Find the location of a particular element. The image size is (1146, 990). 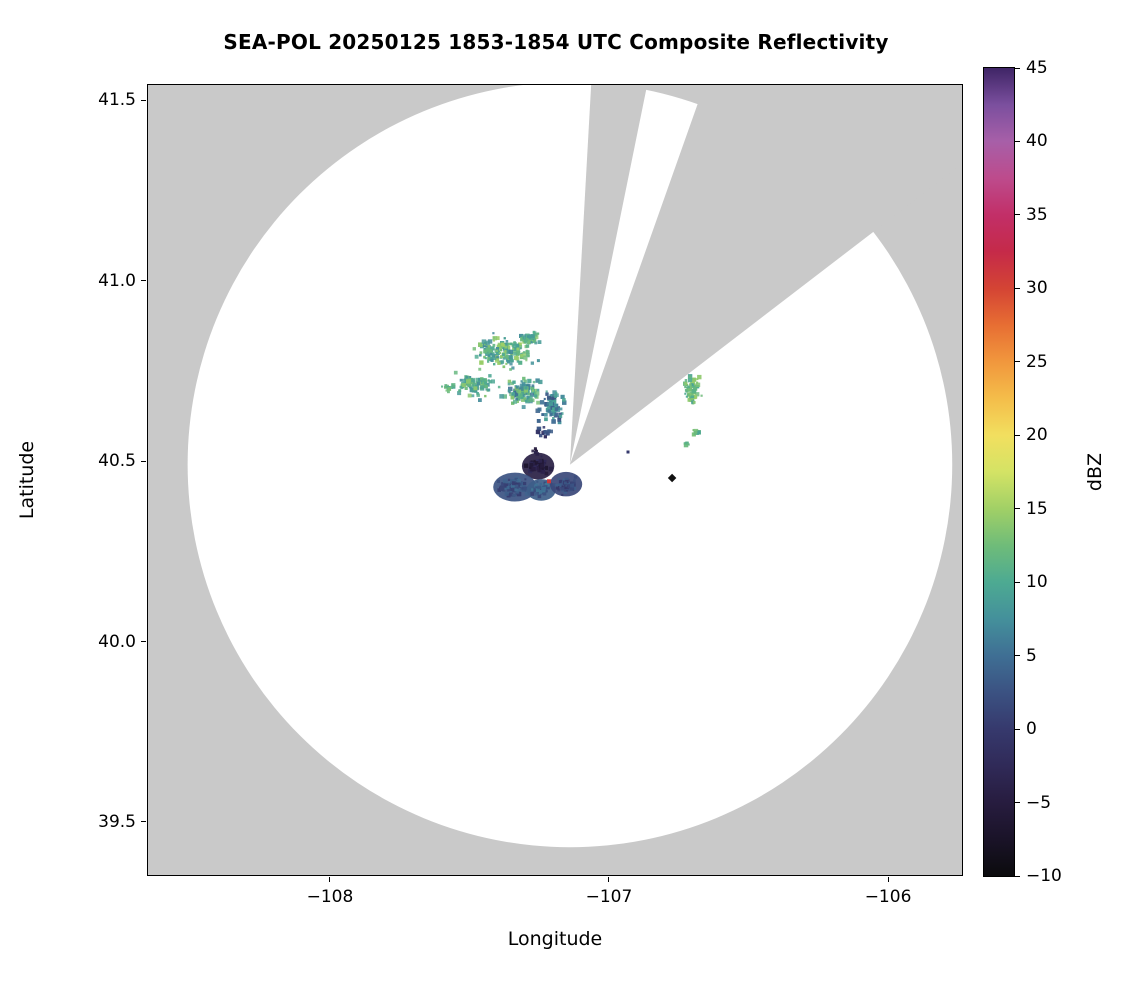

point-feature-red-speck is located at coordinates (549, 481).